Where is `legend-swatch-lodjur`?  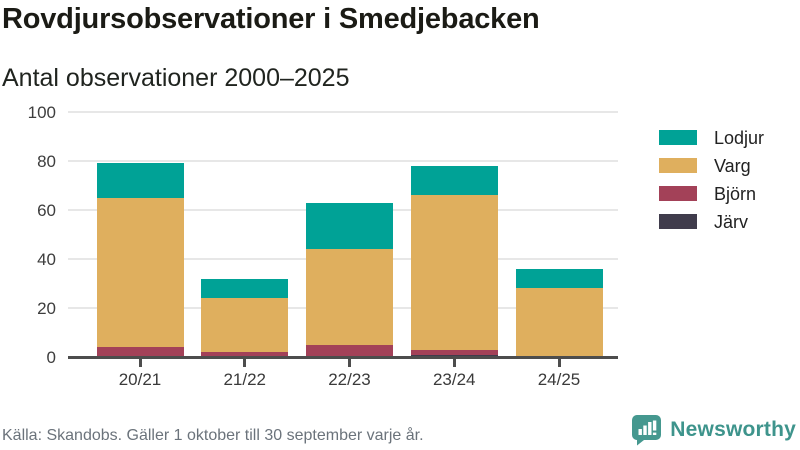 legend-swatch-lodjur is located at coordinates (678, 137).